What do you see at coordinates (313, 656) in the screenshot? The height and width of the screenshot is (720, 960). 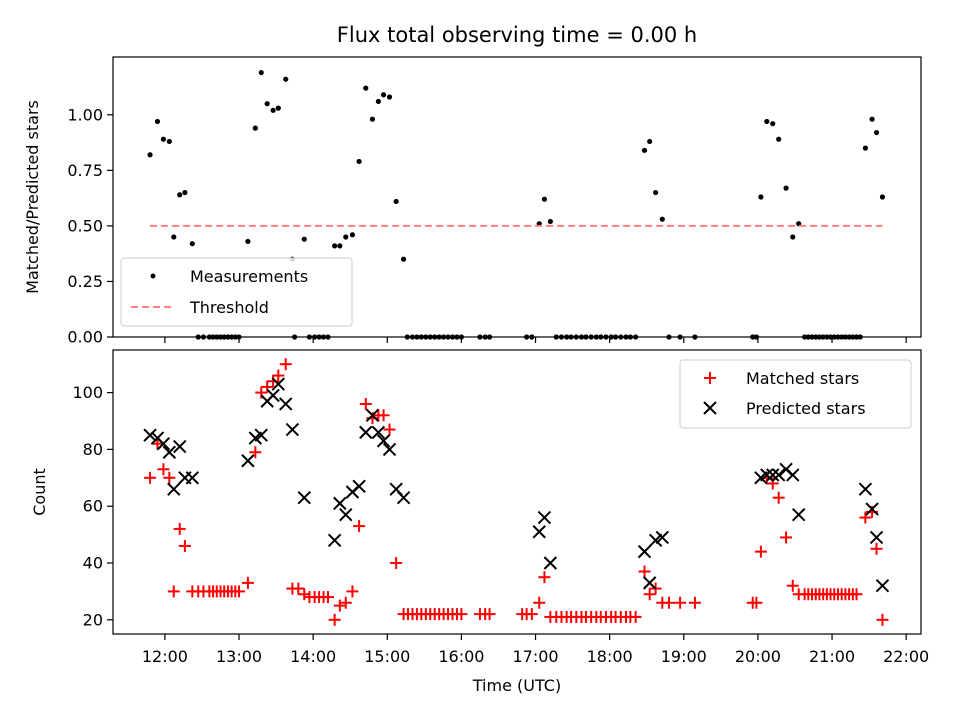 I see `x-tick-label: 14:00` at bounding box center [313, 656].